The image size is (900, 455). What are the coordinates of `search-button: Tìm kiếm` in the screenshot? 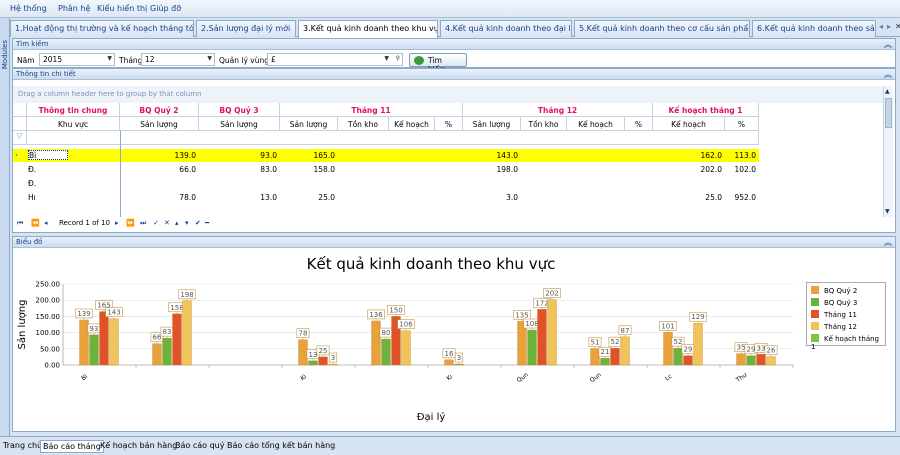 It's located at (438, 63).